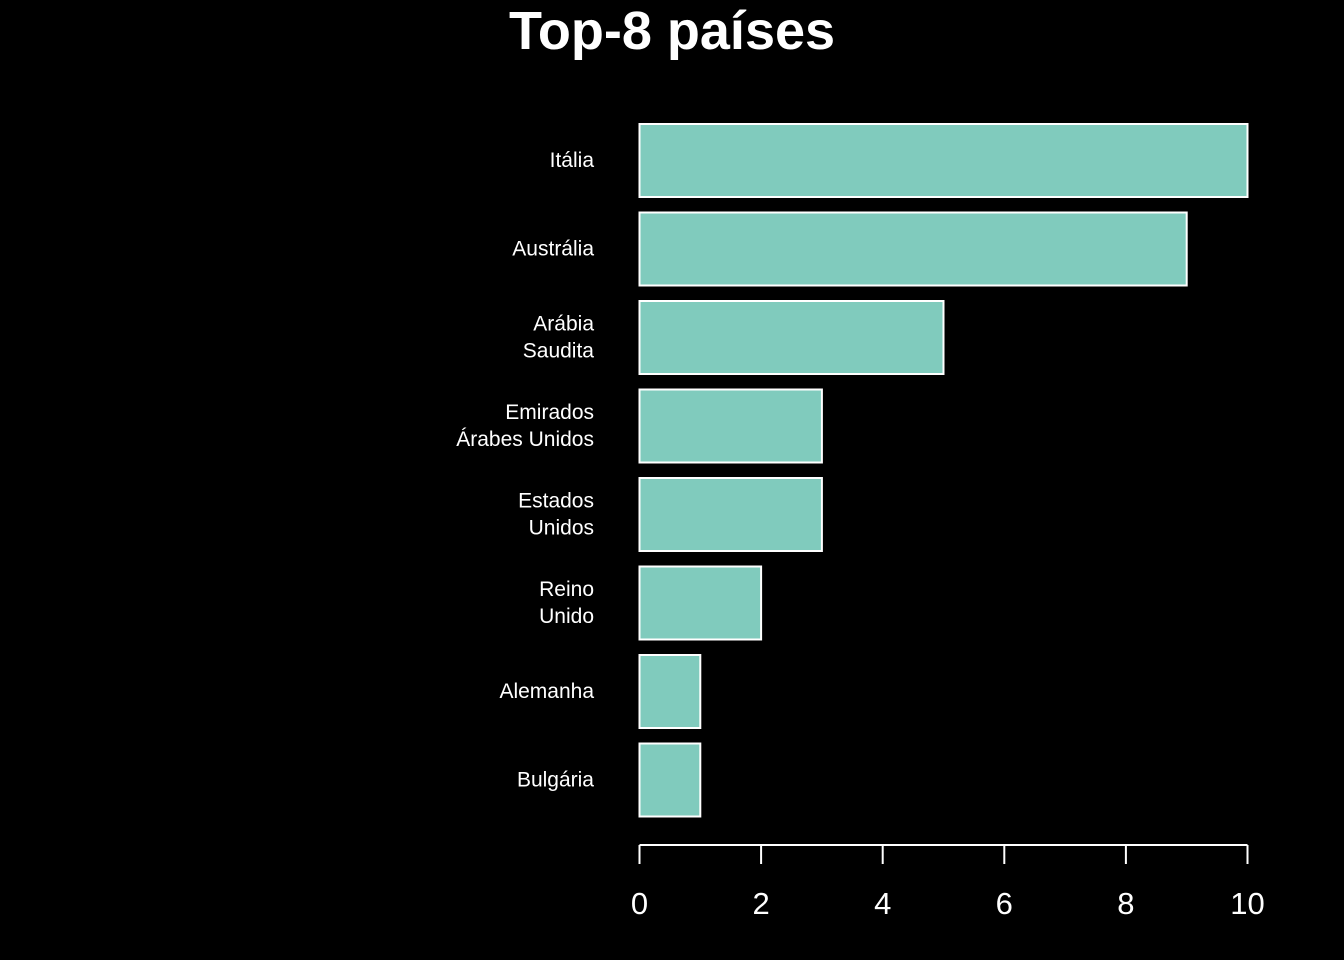 This screenshot has height=960, width=1344. What do you see at coordinates (1004, 903) in the screenshot?
I see `x-tick-label-3: 6` at bounding box center [1004, 903].